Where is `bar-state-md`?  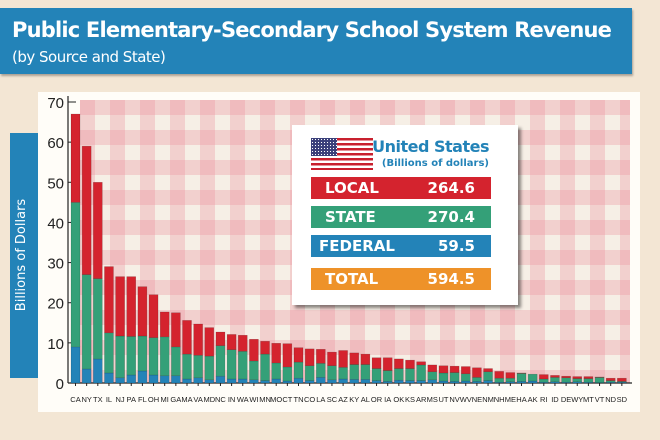
bar-state-md is located at coordinates (209, 368).